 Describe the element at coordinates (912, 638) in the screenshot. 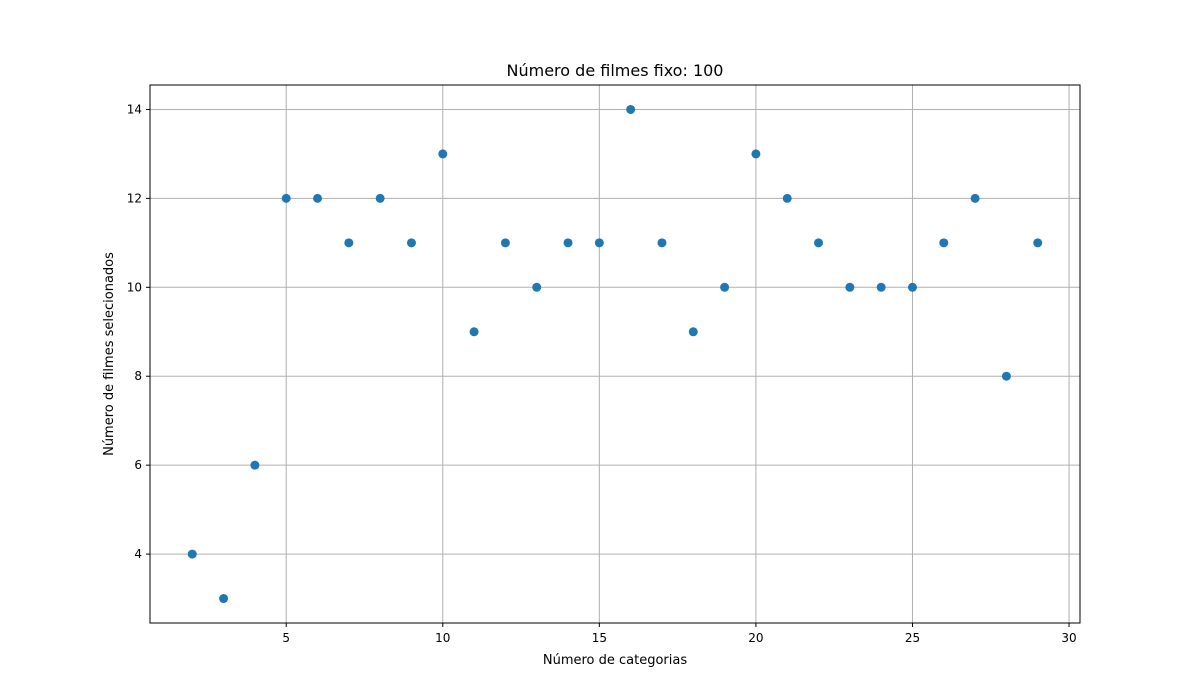

I see `x-tick-label: 25` at that location.